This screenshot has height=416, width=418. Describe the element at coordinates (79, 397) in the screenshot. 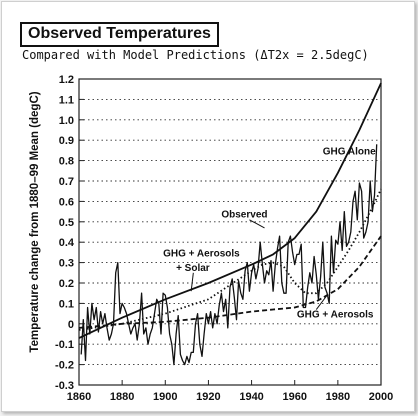

I see `x-tick-label: 1860` at that location.